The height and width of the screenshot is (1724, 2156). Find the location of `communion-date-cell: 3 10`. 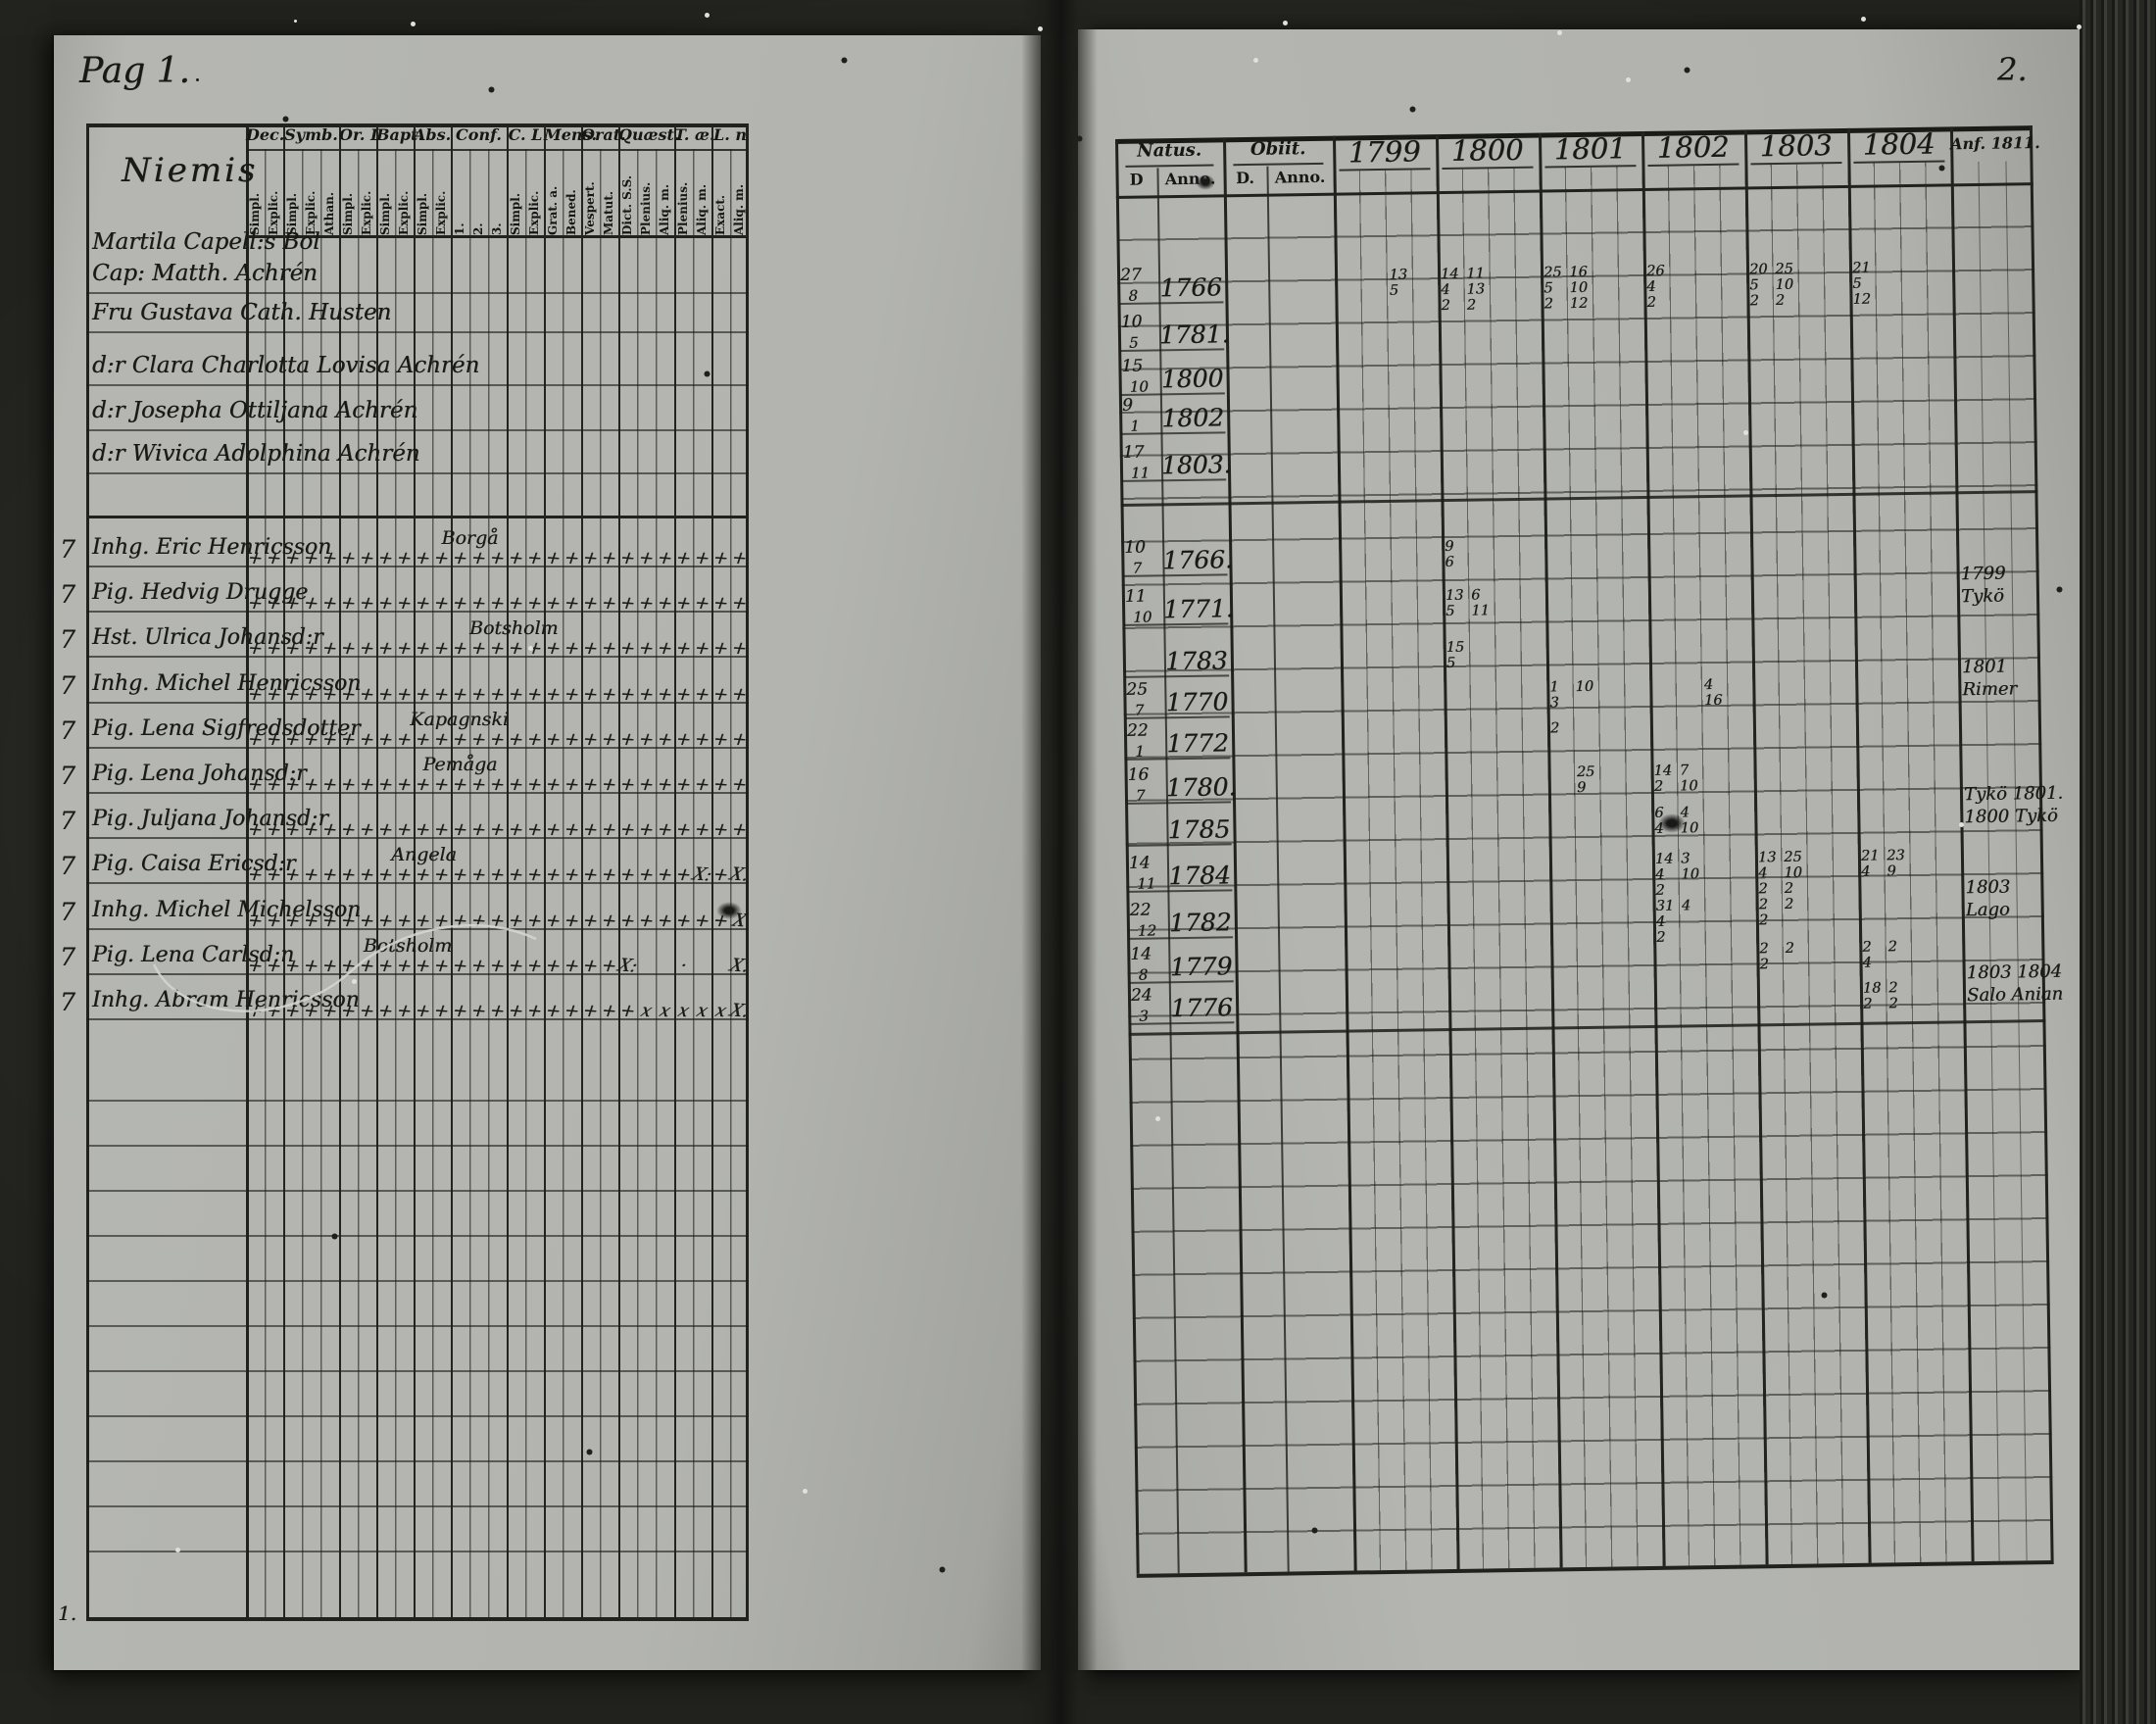

communion-date-cell: 3 10 is located at coordinates (1690, 866).